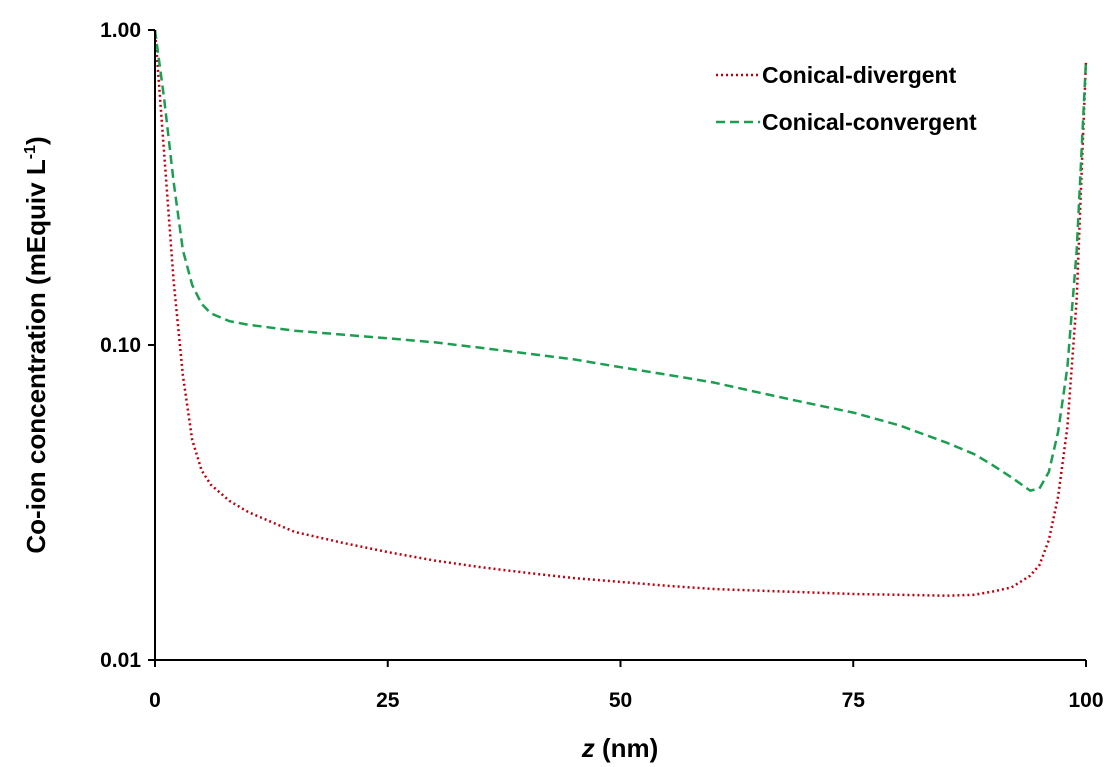 The width and height of the screenshot is (1115, 767). What do you see at coordinates (627, 748) in the screenshot?
I see `x-axis-unit: (nm)` at bounding box center [627, 748].